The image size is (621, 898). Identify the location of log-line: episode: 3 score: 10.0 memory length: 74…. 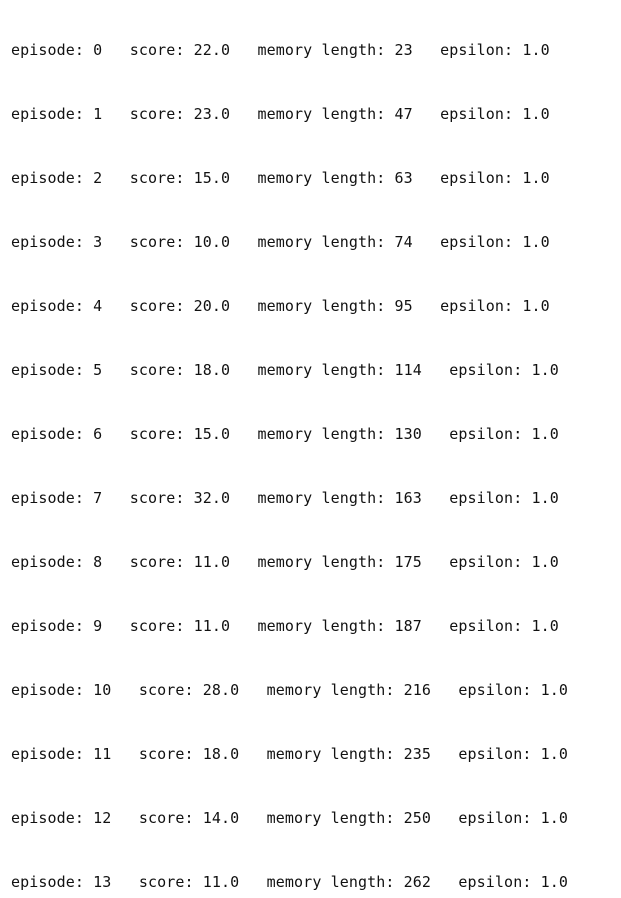
(280, 242).